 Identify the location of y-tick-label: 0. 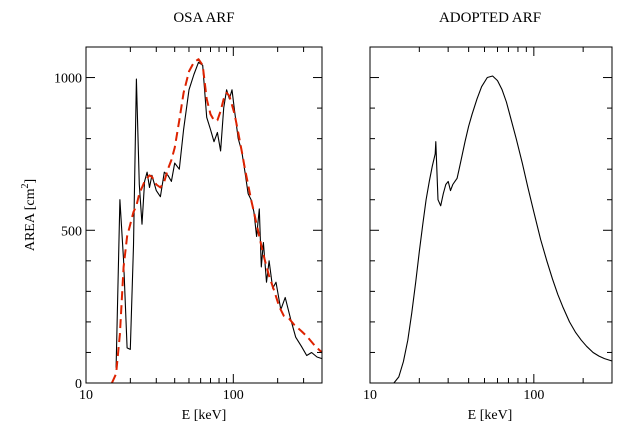
(78, 384).